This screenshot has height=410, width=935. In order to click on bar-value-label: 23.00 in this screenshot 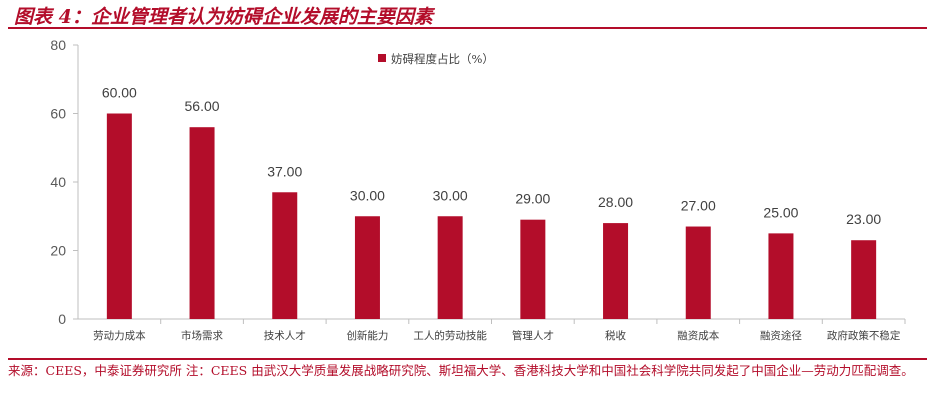, I will do `click(863, 219)`.